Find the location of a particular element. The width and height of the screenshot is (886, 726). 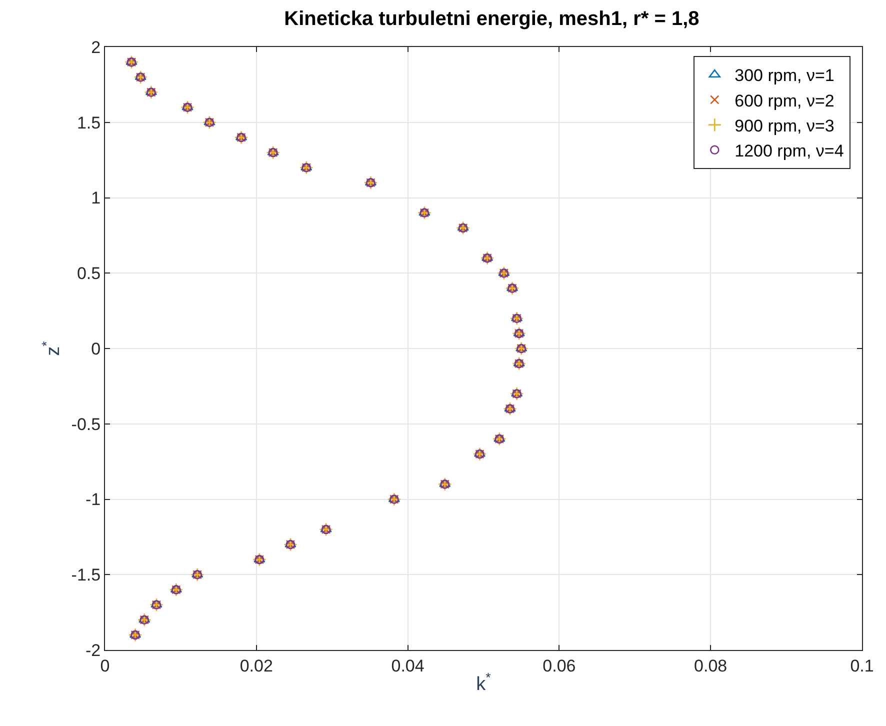

y-tick-label: 0.5 is located at coordinates (88, 274).